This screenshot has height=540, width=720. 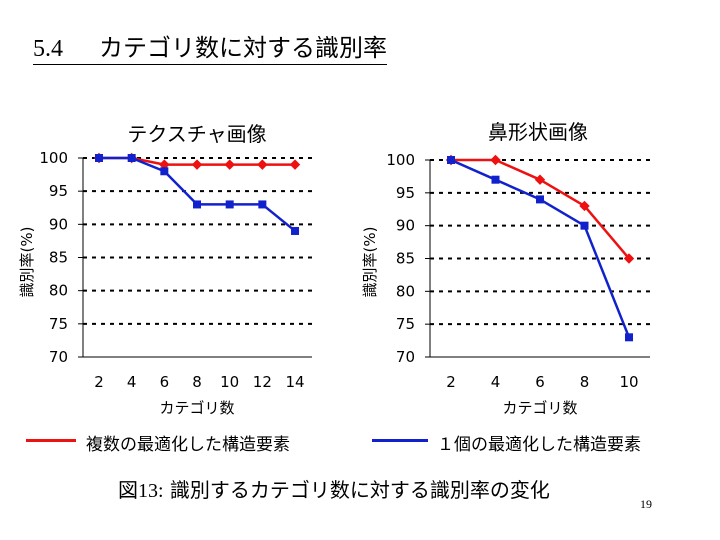 I want to click on nose-x-tick-label: 8, so click(x=585, y=382).